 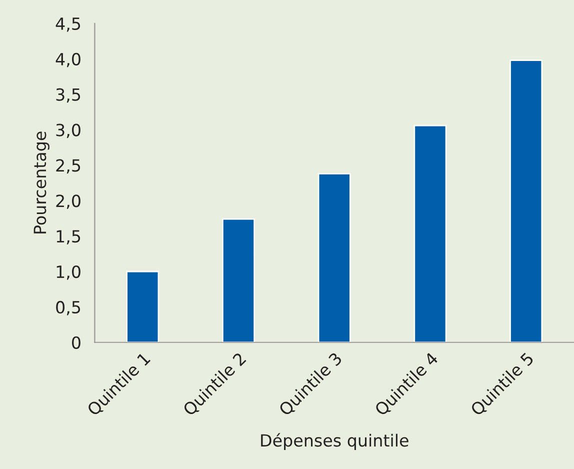 I want to click on y-tick-label: 2,0, so click(x=68, y=201).